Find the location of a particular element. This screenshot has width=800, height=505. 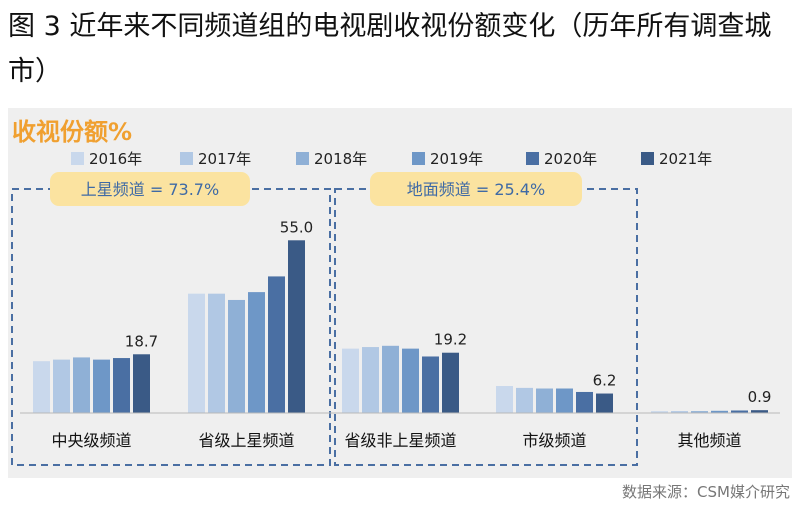

legend-label-3: 2019年 is located at coordinates (456, 159).